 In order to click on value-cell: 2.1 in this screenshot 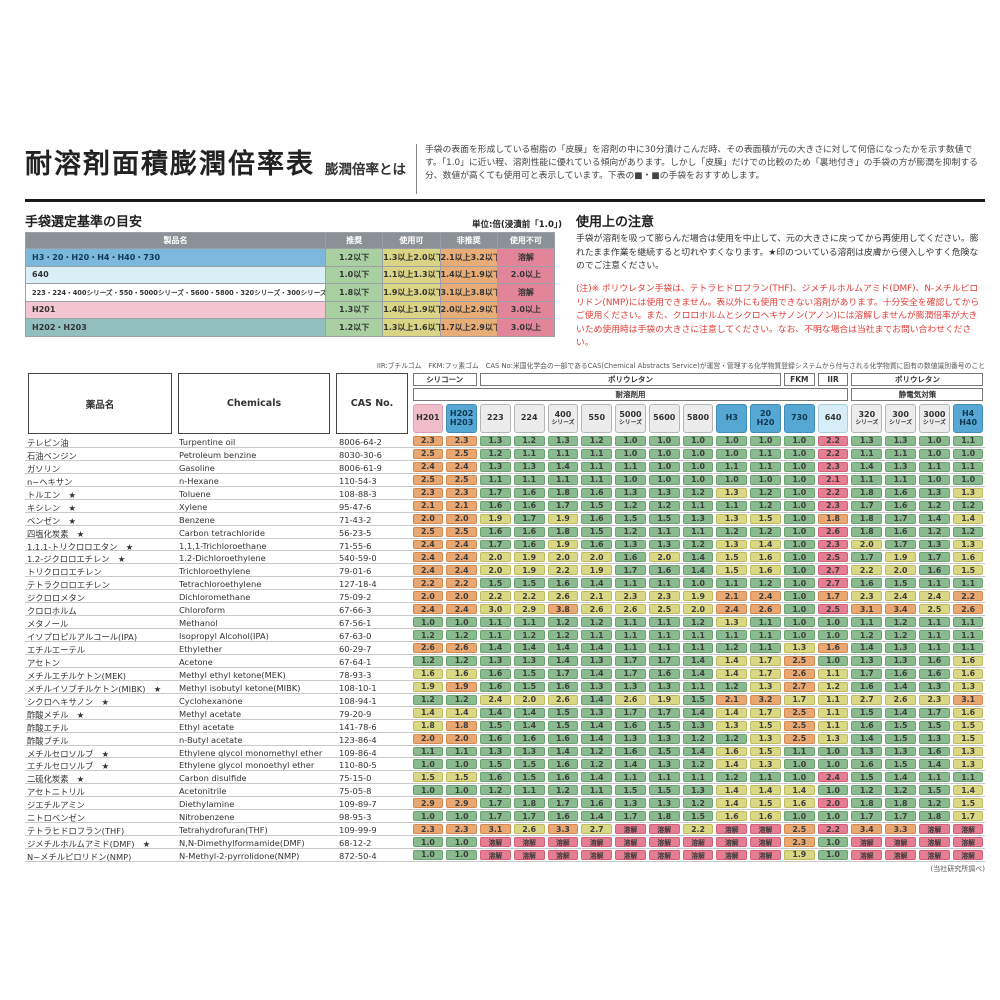, I will do `click(731, 700)`.